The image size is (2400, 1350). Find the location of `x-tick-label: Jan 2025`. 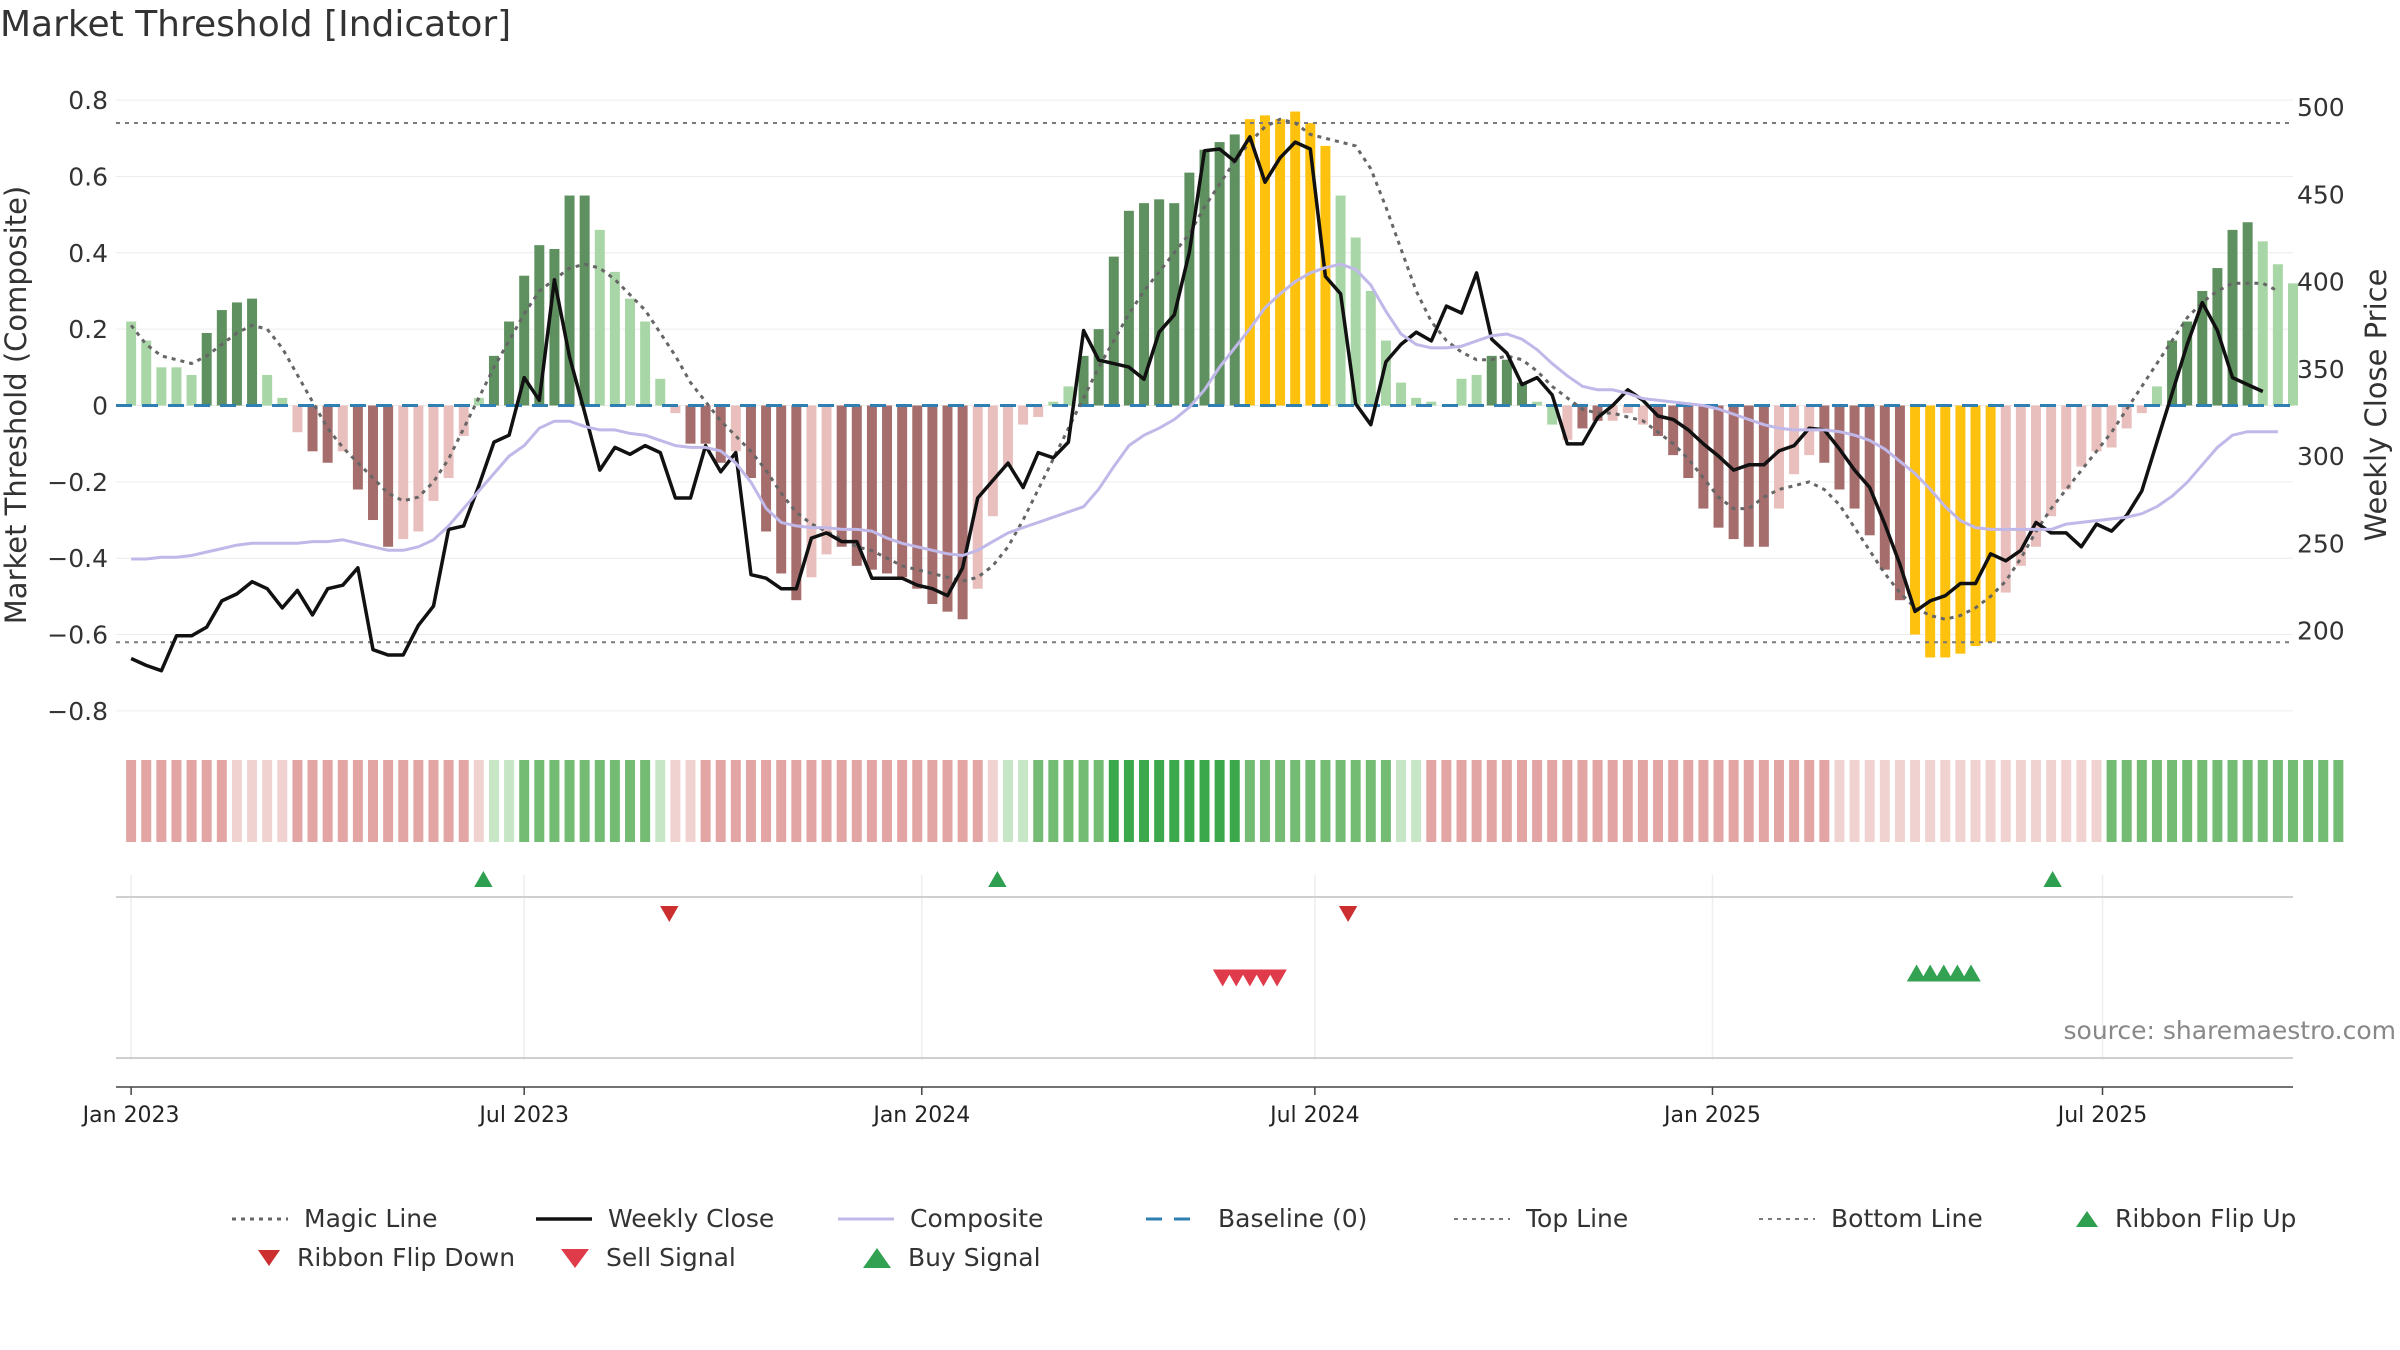

x-tick-label: Jan 2025 is located at coordinates (1711, 1115).